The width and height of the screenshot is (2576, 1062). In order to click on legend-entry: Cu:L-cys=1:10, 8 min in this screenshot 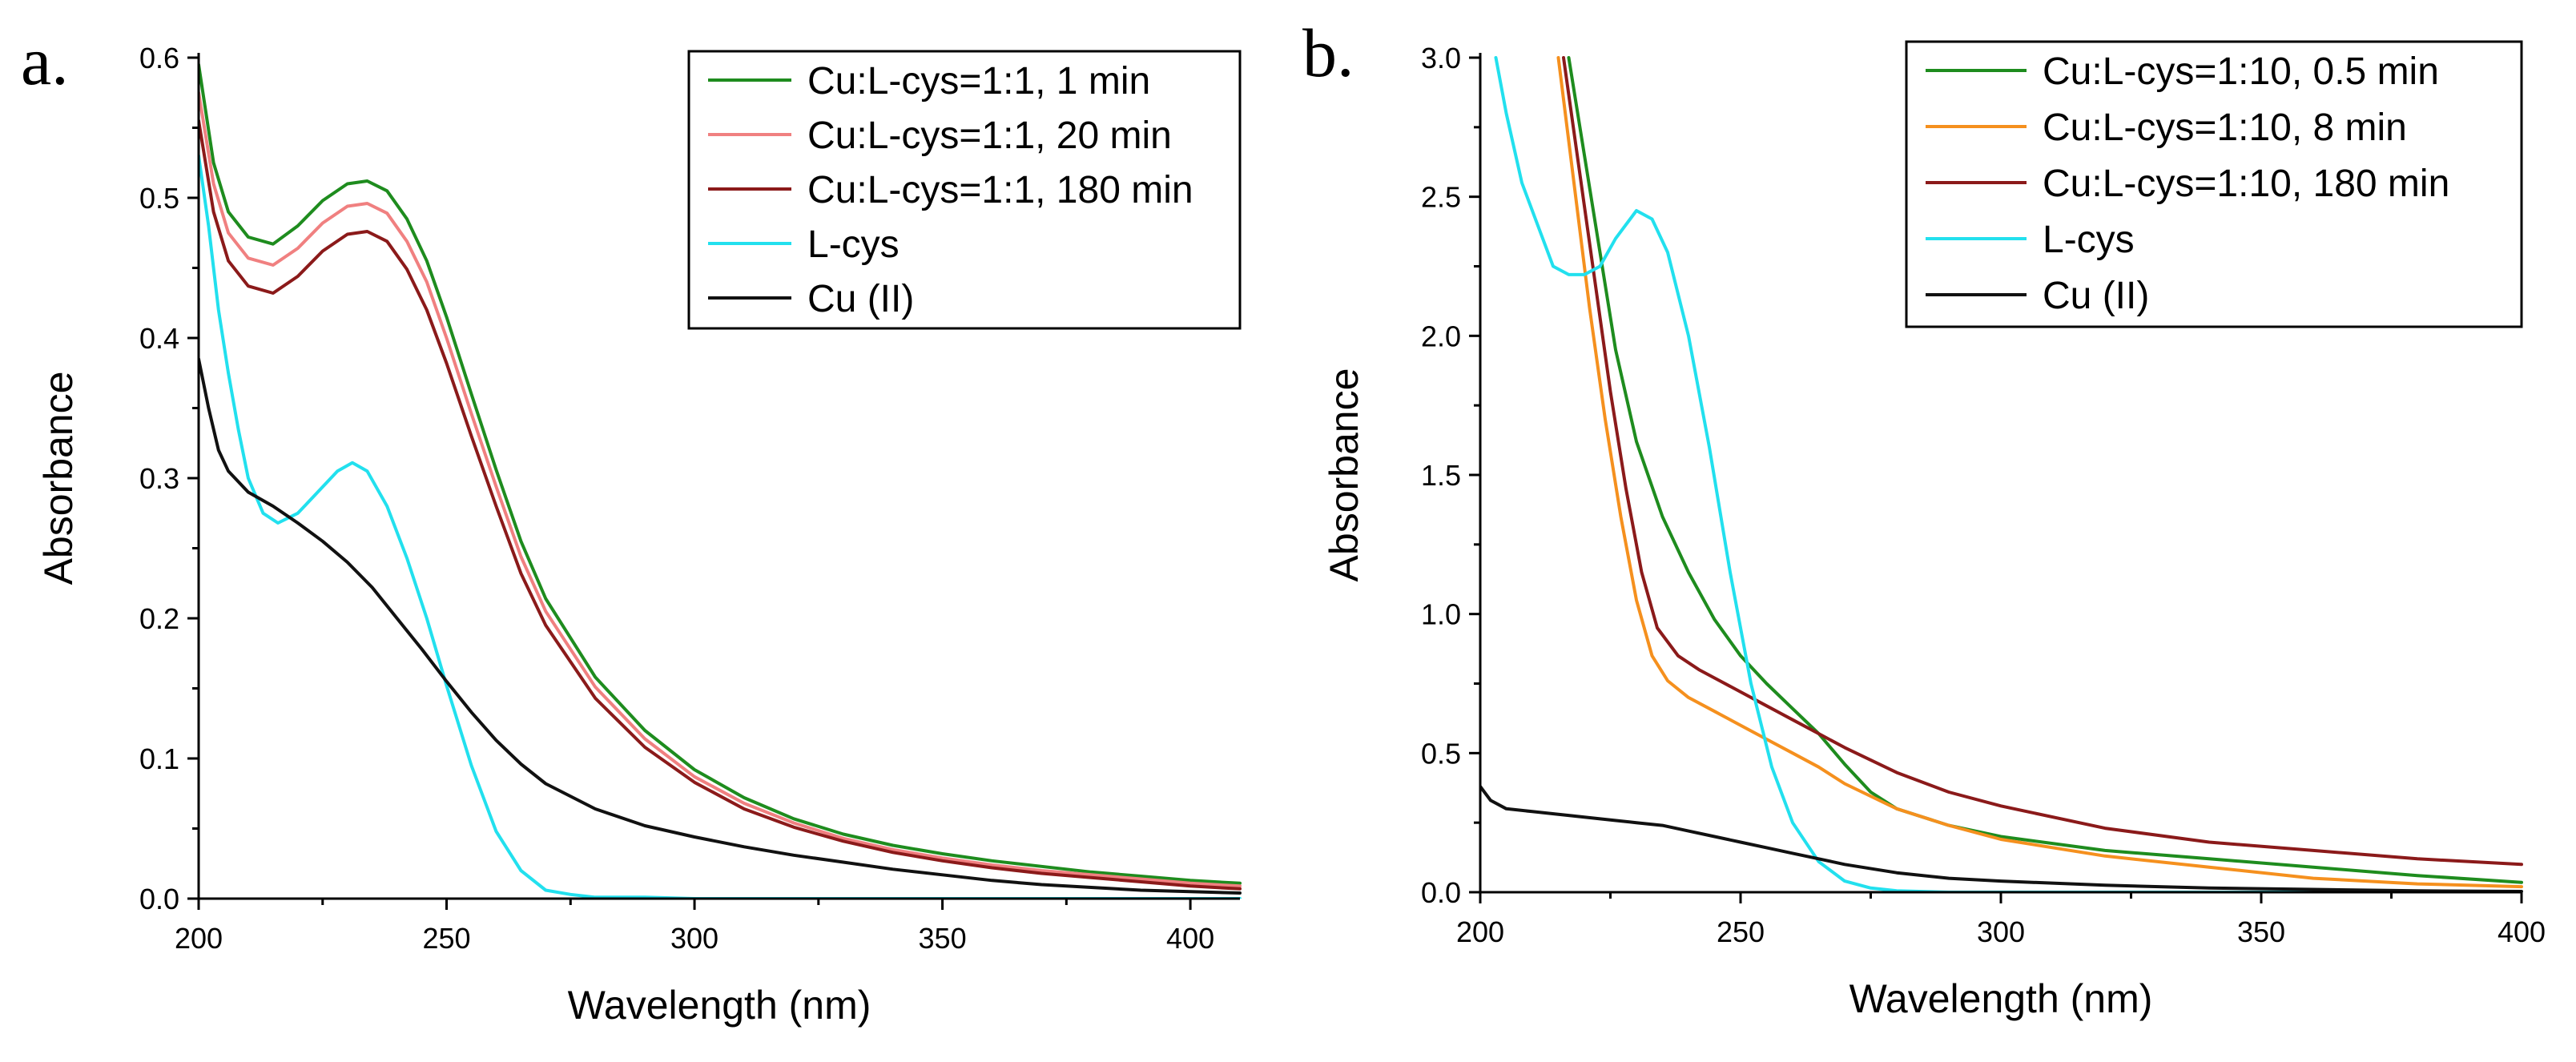, I will do `click(2225, 128)`.